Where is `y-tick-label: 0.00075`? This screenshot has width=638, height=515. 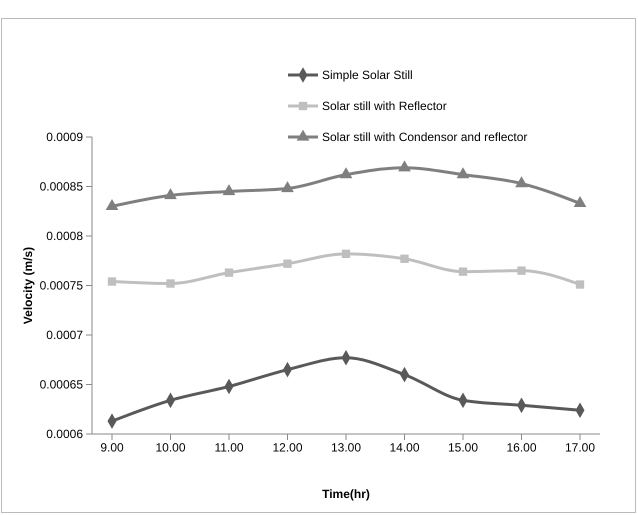 y-tick-label: 0.00075 is located at coordinates (62, 285).